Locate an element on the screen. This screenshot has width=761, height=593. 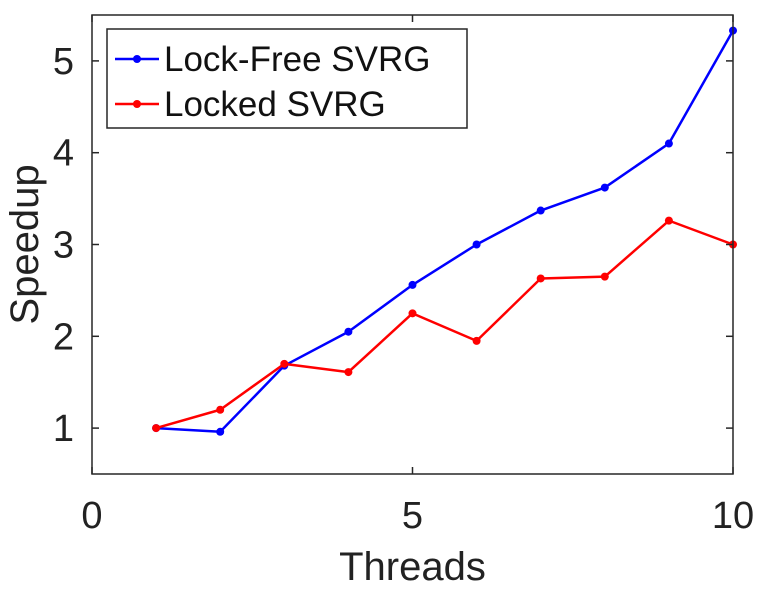
x-tick-label: 5 is located at coordinates (412, 516).